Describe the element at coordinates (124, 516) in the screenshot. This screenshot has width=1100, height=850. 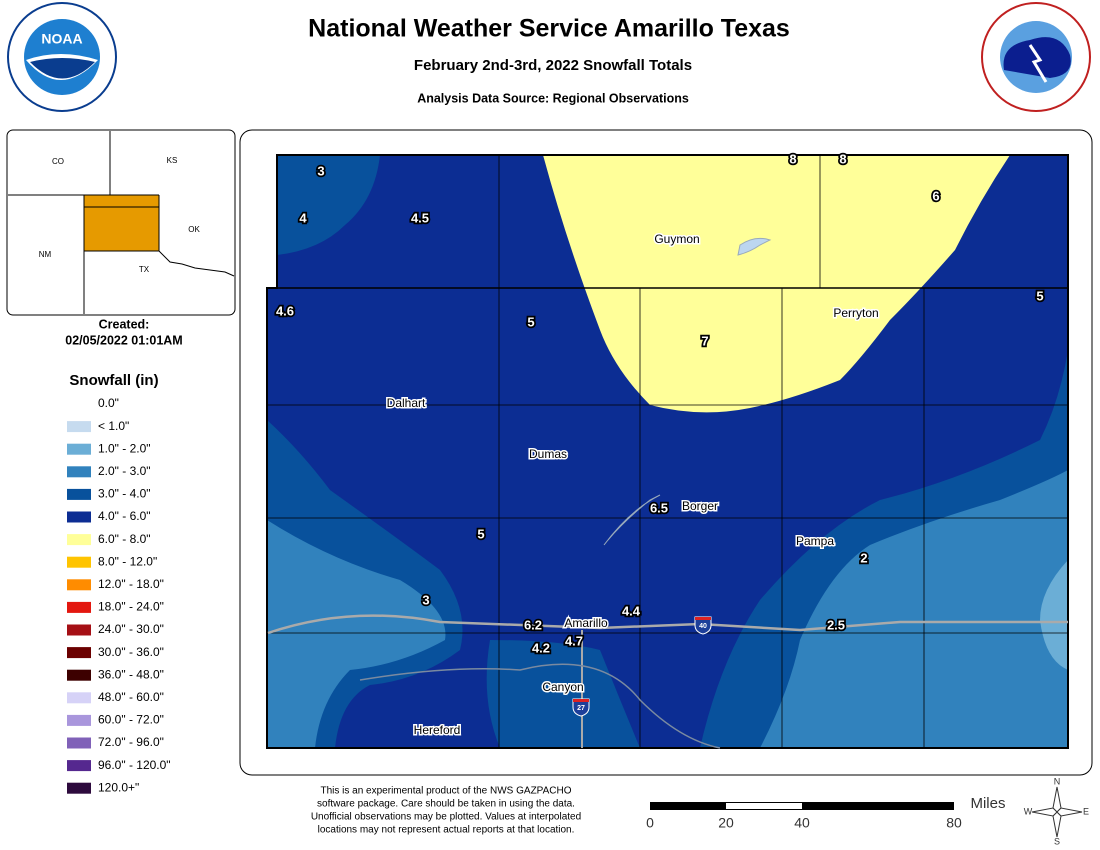
I see `legend-label: 4.0" - 6.0"` at that location.